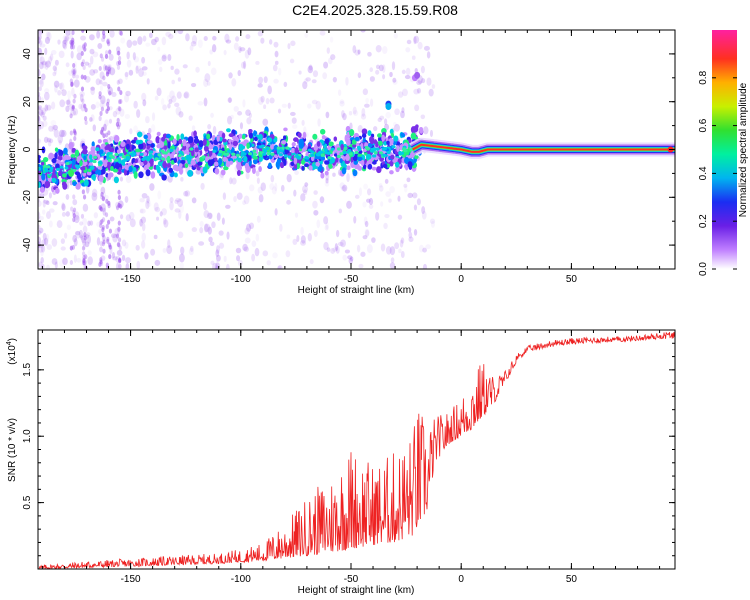  Describe the element at coordinates (543, 148) in the screenshot. I see `spectrogram-track` at that location.